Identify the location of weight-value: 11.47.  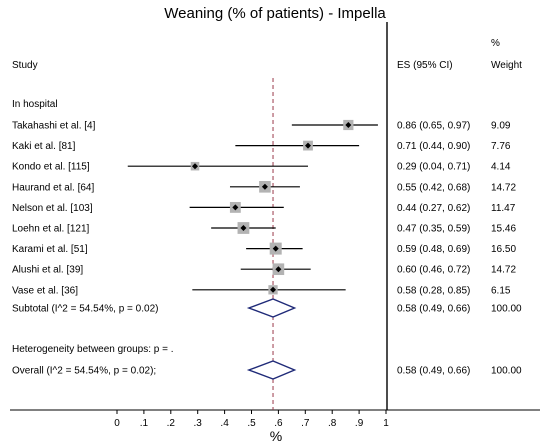
(503, 208).